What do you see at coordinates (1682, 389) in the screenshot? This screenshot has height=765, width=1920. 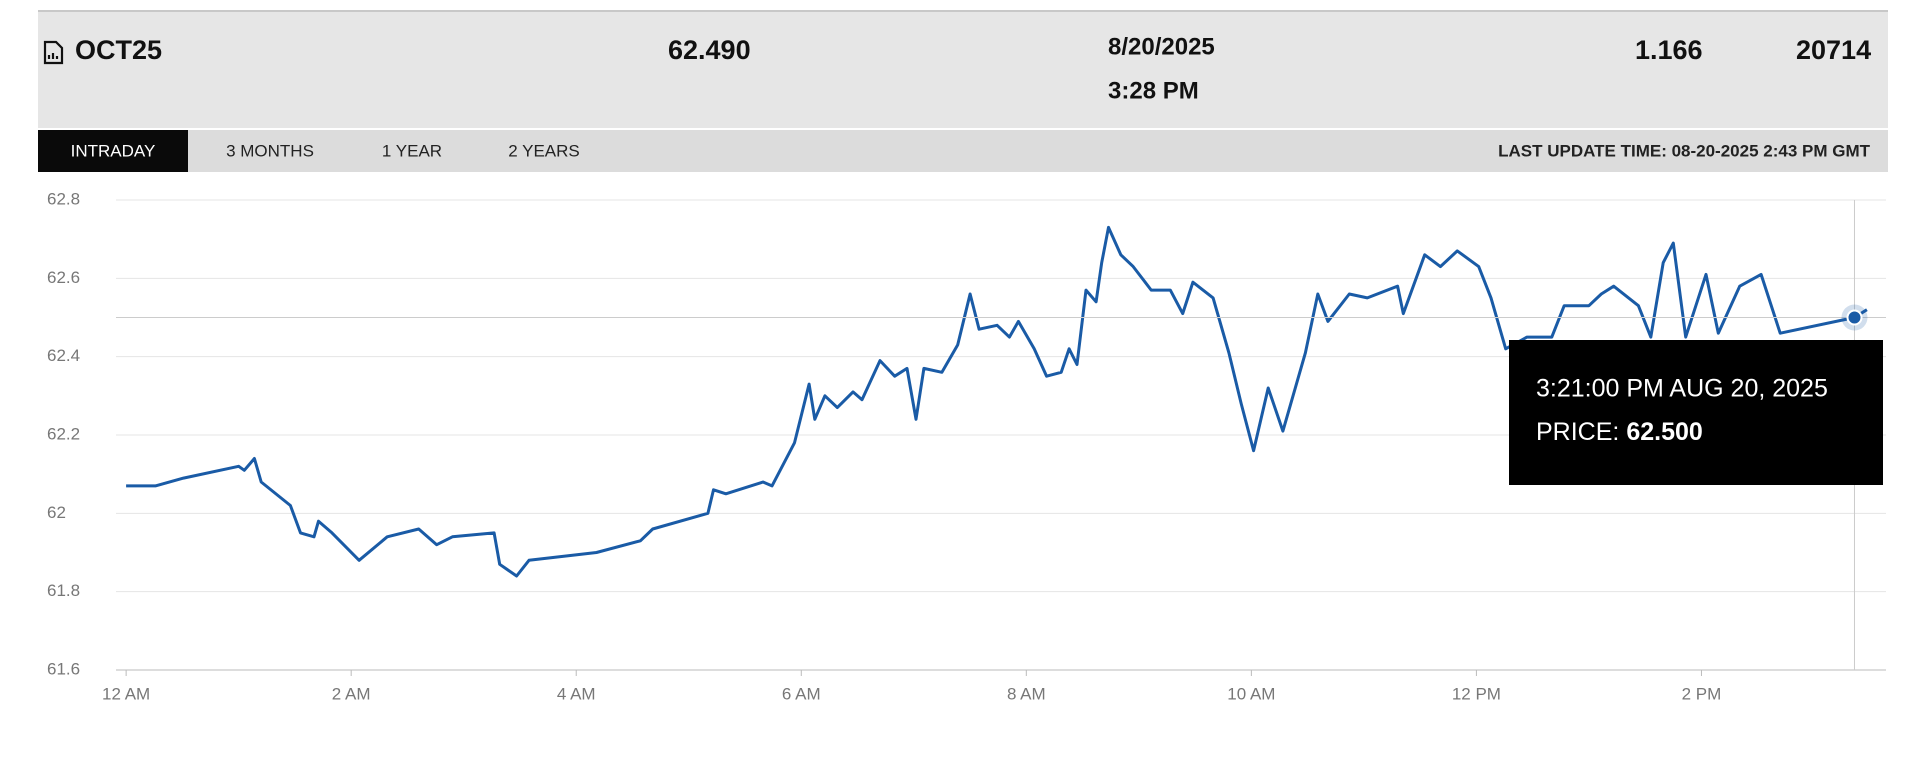 I see `tooltip-time: 3:21:00 PM AUG 20, 2025` at bounding box center [1682, 389].